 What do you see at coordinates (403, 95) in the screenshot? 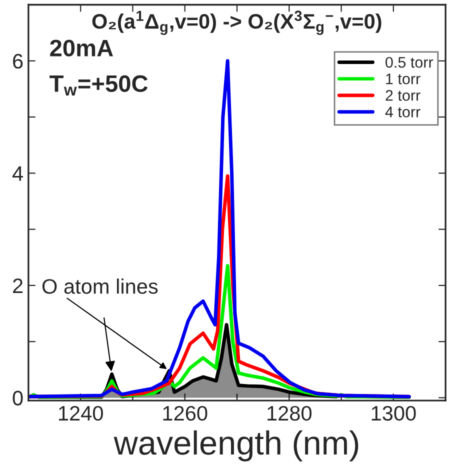
I see `legend-label: 2 torr` at bounding box center [403, 95].